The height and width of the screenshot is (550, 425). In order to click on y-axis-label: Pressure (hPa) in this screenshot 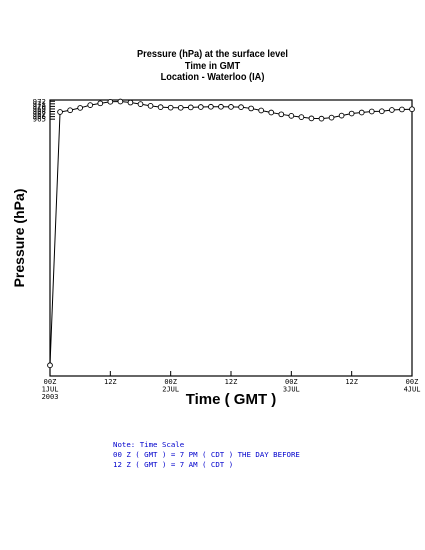, I will do `click(19, 238)`.